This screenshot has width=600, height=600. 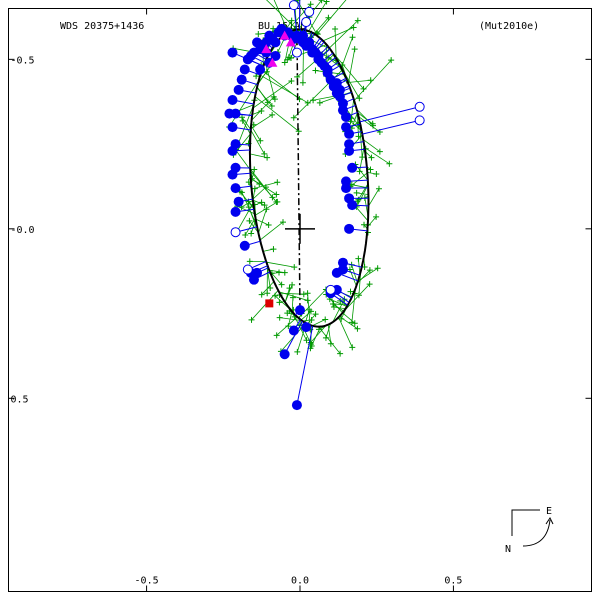 What do you see at coordinates (272, 62) in the screenshot?
I see `measure-point-magenta` at bounding box center [272, 62].